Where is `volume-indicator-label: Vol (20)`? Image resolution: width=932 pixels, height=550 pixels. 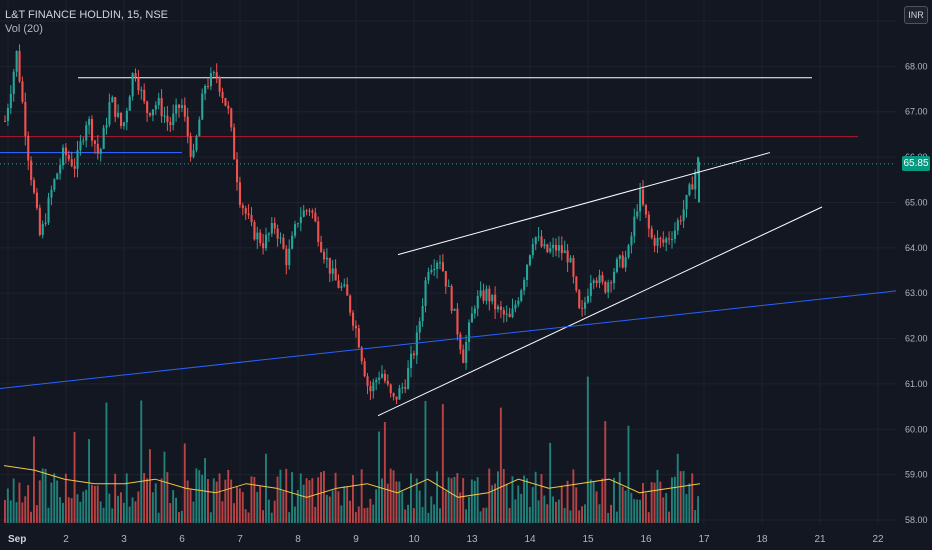
volume-indicator-label: Vol (20) is located at coordinates (24, 29).